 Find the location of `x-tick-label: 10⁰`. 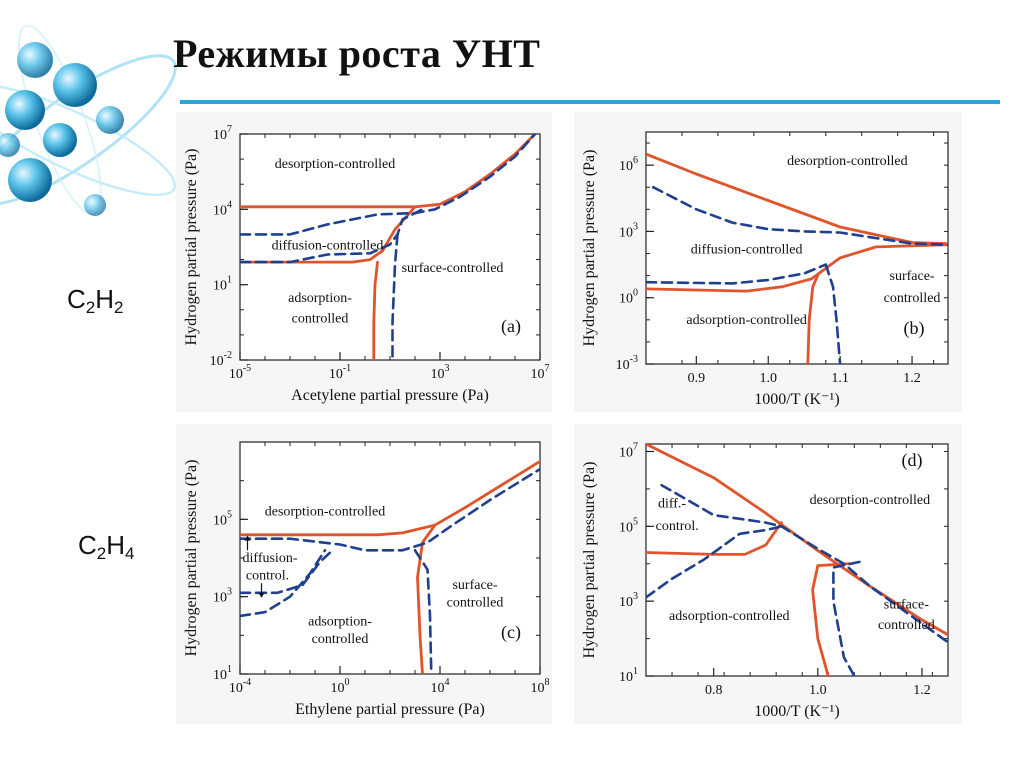

x-tick-label: 10⁰ is located at coordinates (340, 686).